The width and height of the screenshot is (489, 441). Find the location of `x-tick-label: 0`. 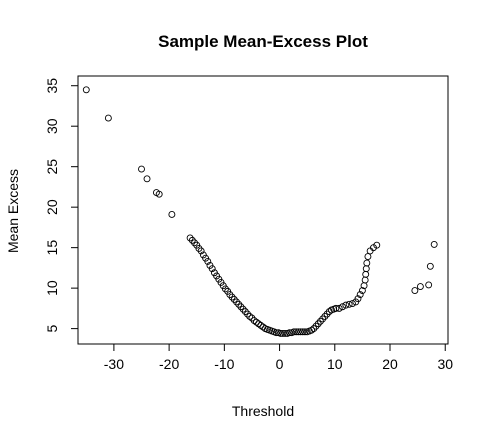

x-tick-label: 0 is located at coordinates (280, 364).